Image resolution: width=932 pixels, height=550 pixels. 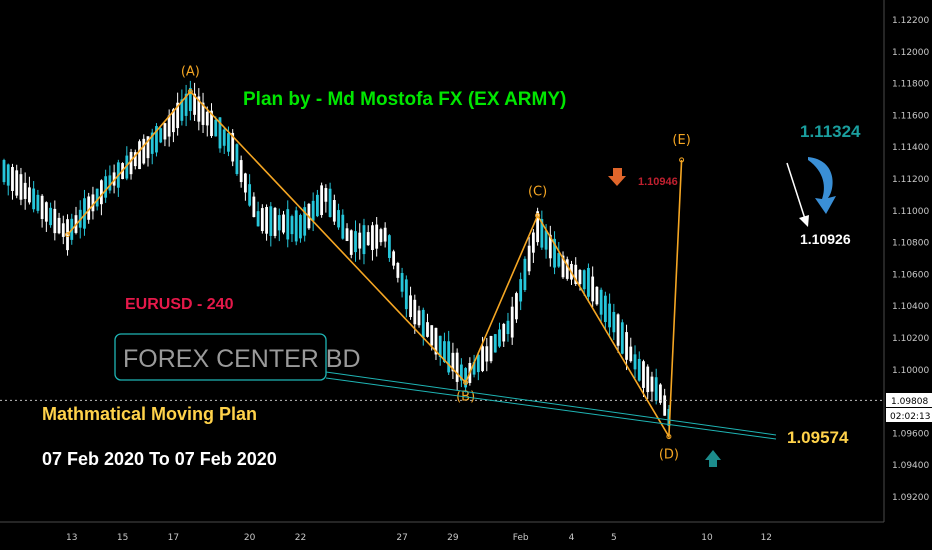 What do you see at coordinates (804, 221) in the screenshot?
I see `target-arrow-icon` at bounding box center [804, 221].